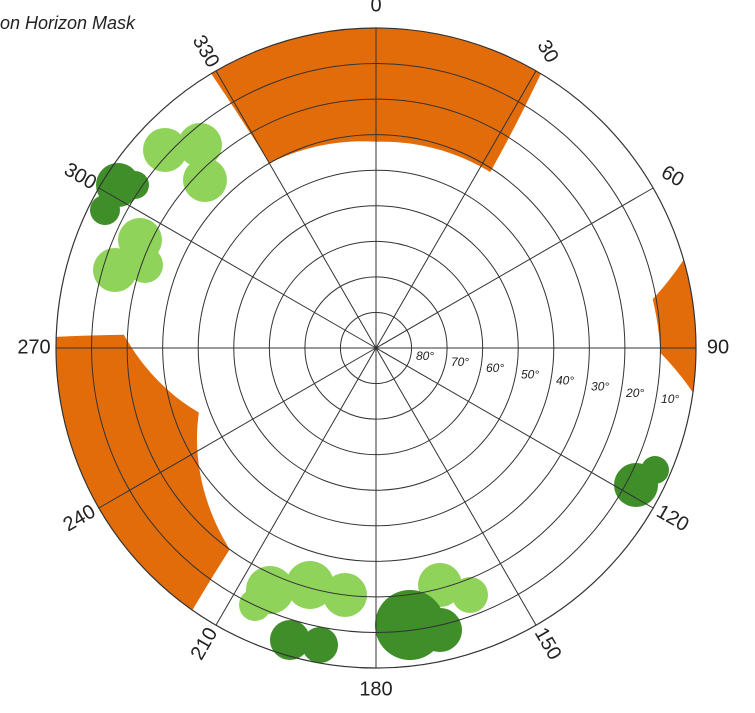 The width and height of the screenshot is (755, 713). Describe the element at coordinates (670, 399) in the screenshot. I see `elevation-label: 10°` at that location.